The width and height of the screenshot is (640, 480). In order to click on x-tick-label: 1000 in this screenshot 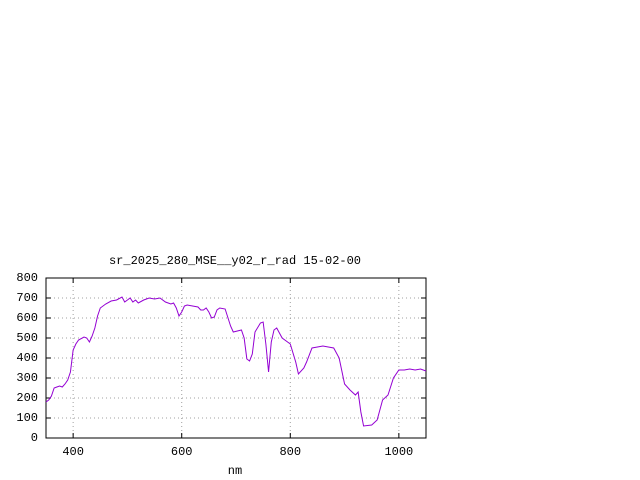, I will do `click(398, 452)`.